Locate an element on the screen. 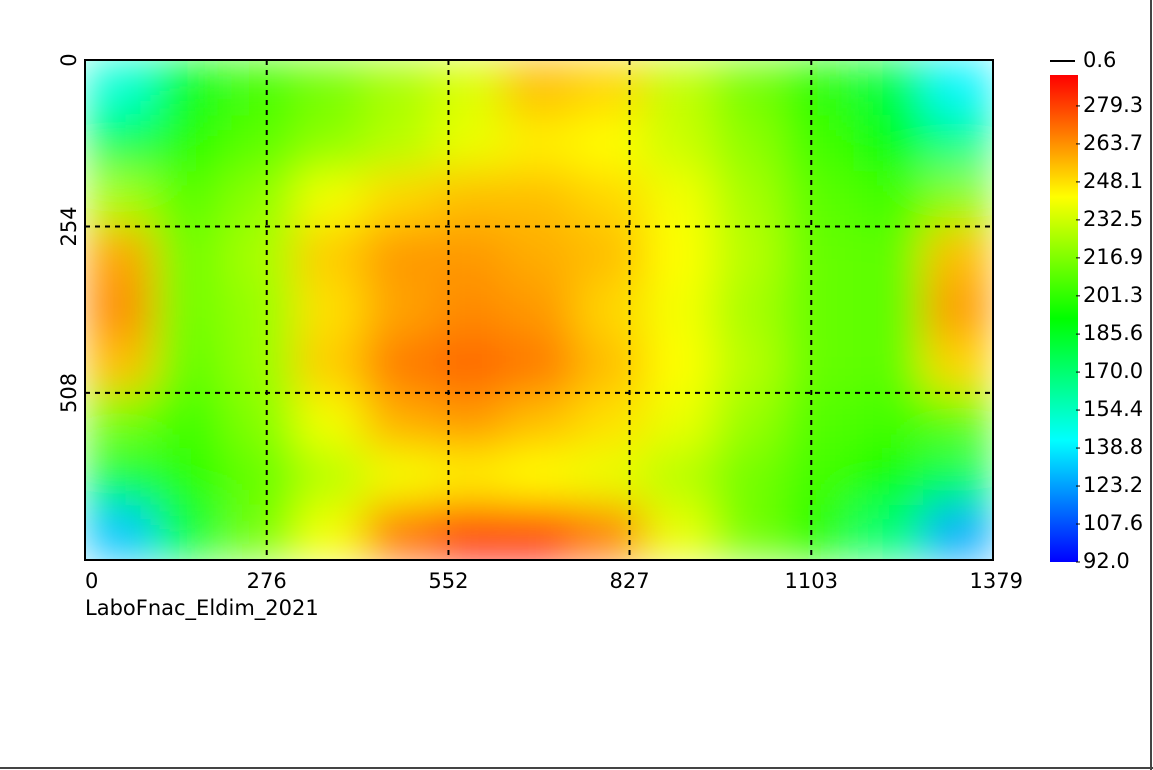 Image resolution: width=1153 pixels, height=770 pixels. colorbar is located at coordinates (1064, 318).